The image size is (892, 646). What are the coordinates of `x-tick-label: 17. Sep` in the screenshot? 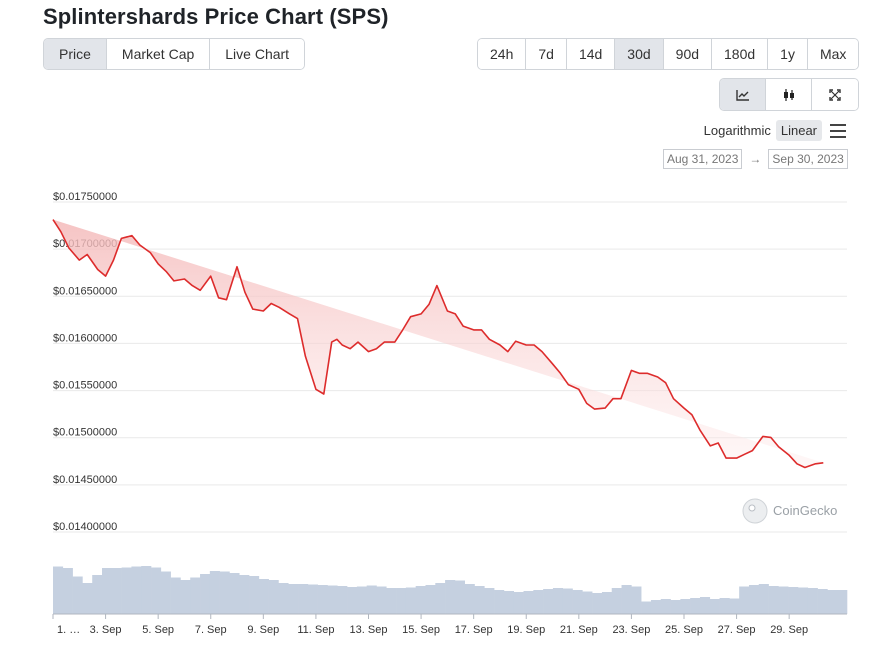 It's located at (474, 630).